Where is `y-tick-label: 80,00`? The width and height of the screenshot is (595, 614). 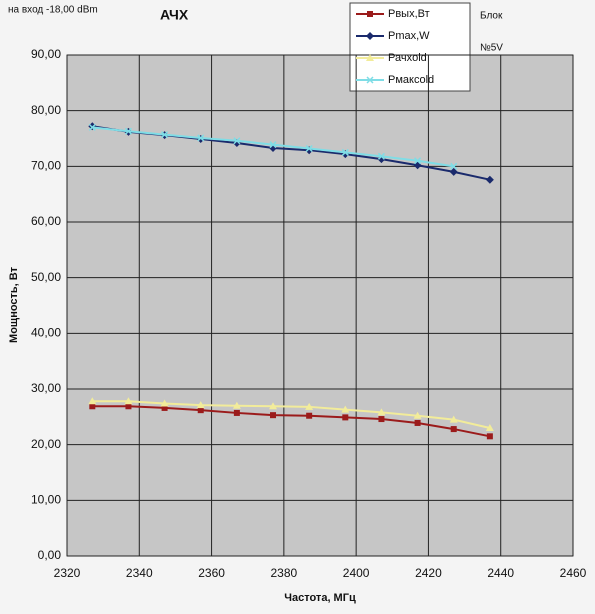 y-tick-label: 80,00 is located at coordinates (46, 110).